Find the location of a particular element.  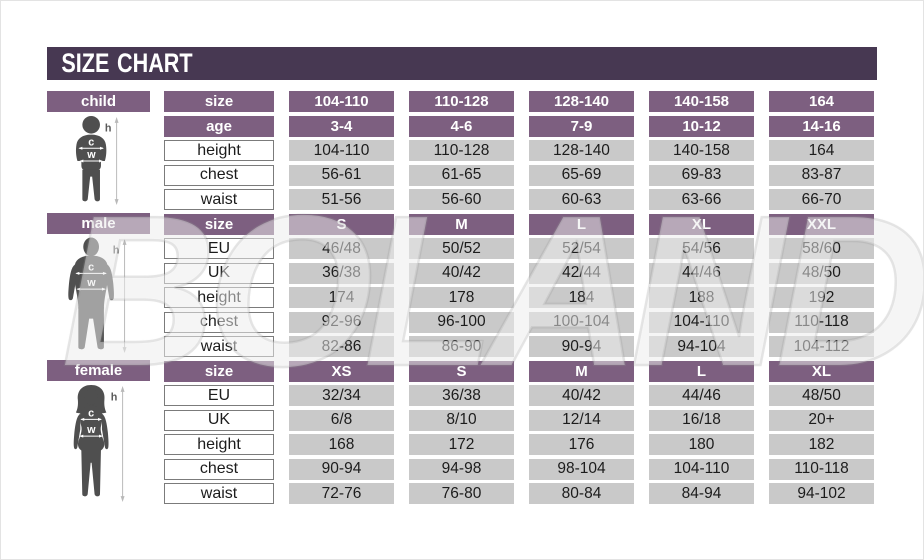

male-eu-value-cell: 46/48 is located at coordinates (341, 248).